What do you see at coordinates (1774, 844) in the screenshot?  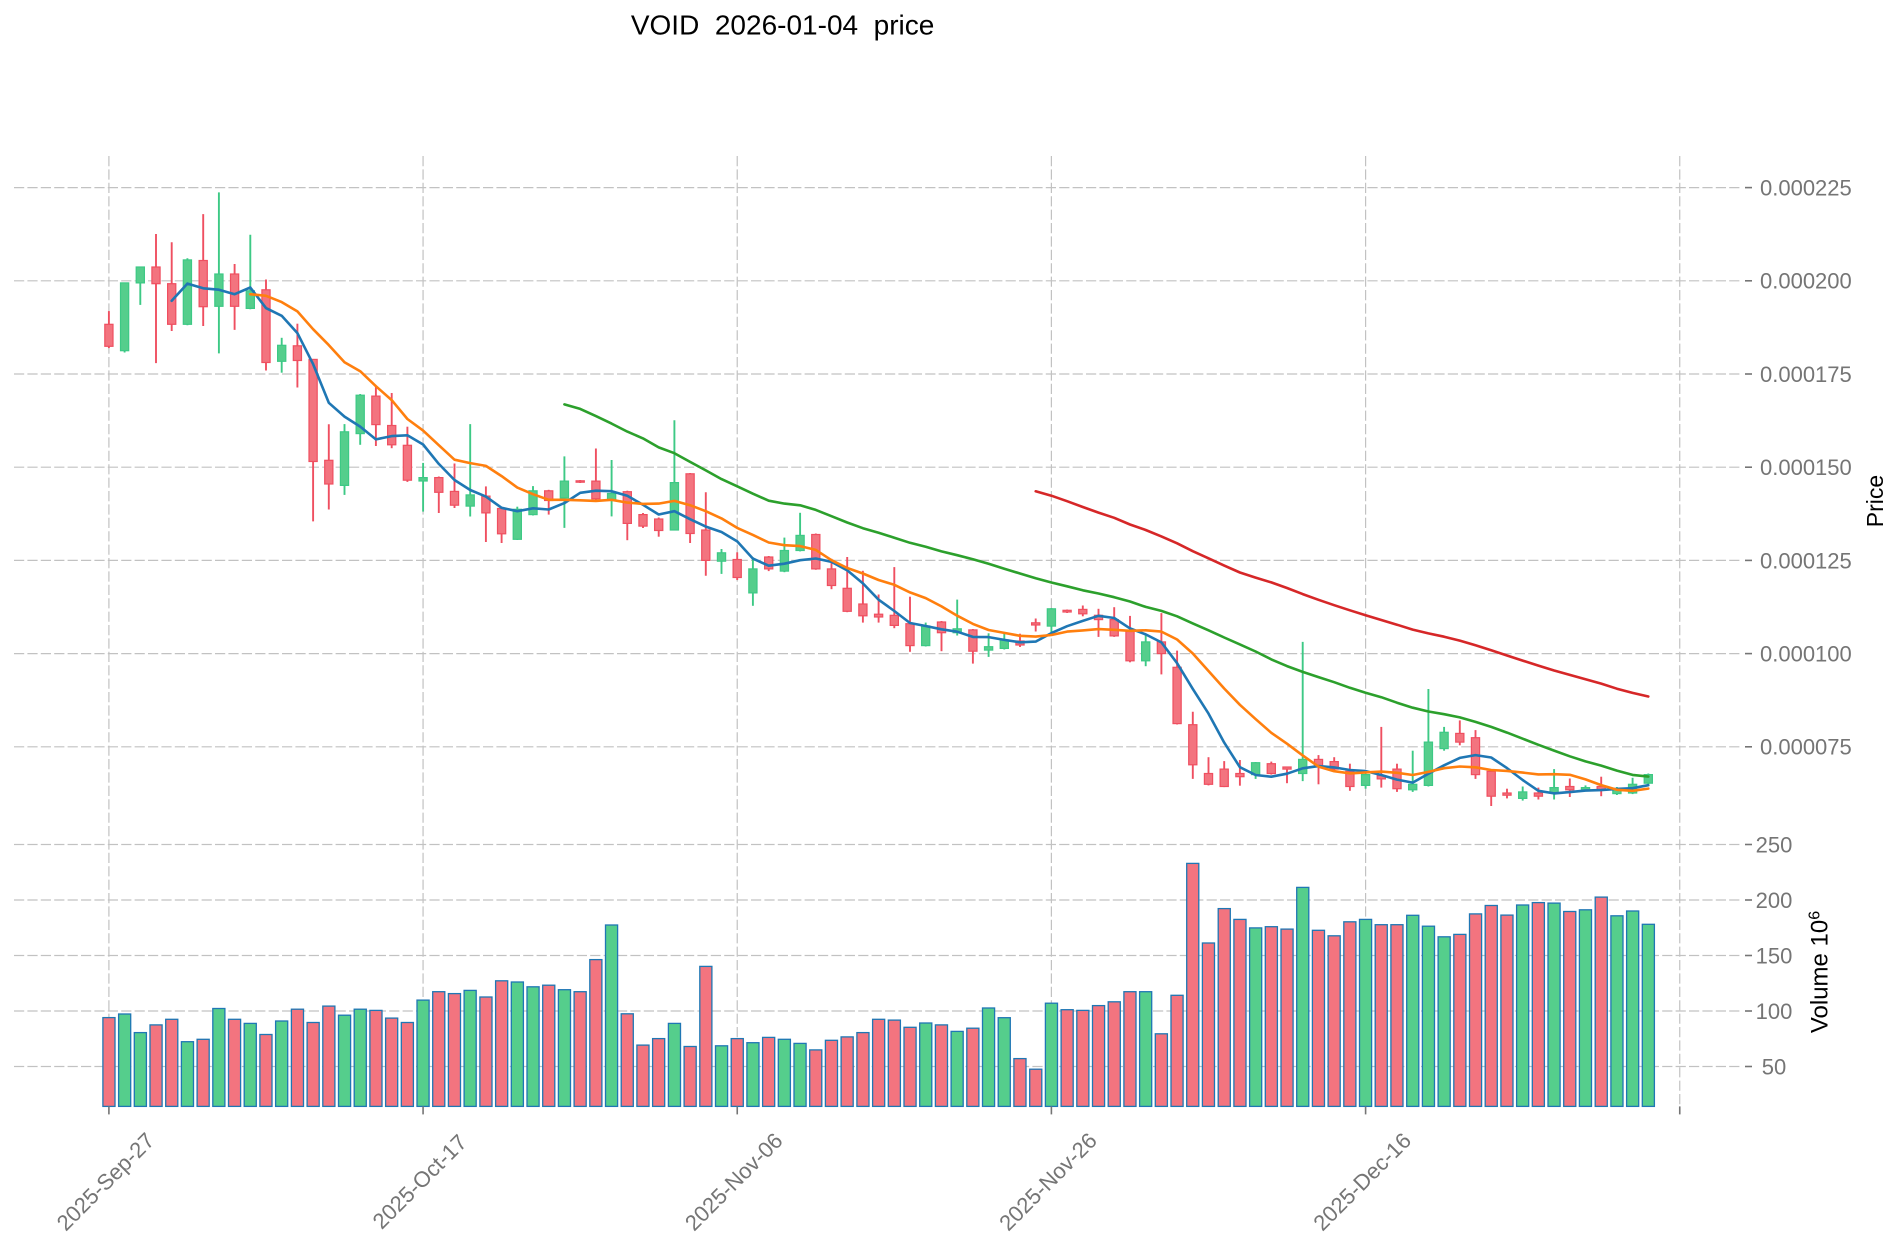 I see `svg-text: 250` at bounding box center [1774, 844].